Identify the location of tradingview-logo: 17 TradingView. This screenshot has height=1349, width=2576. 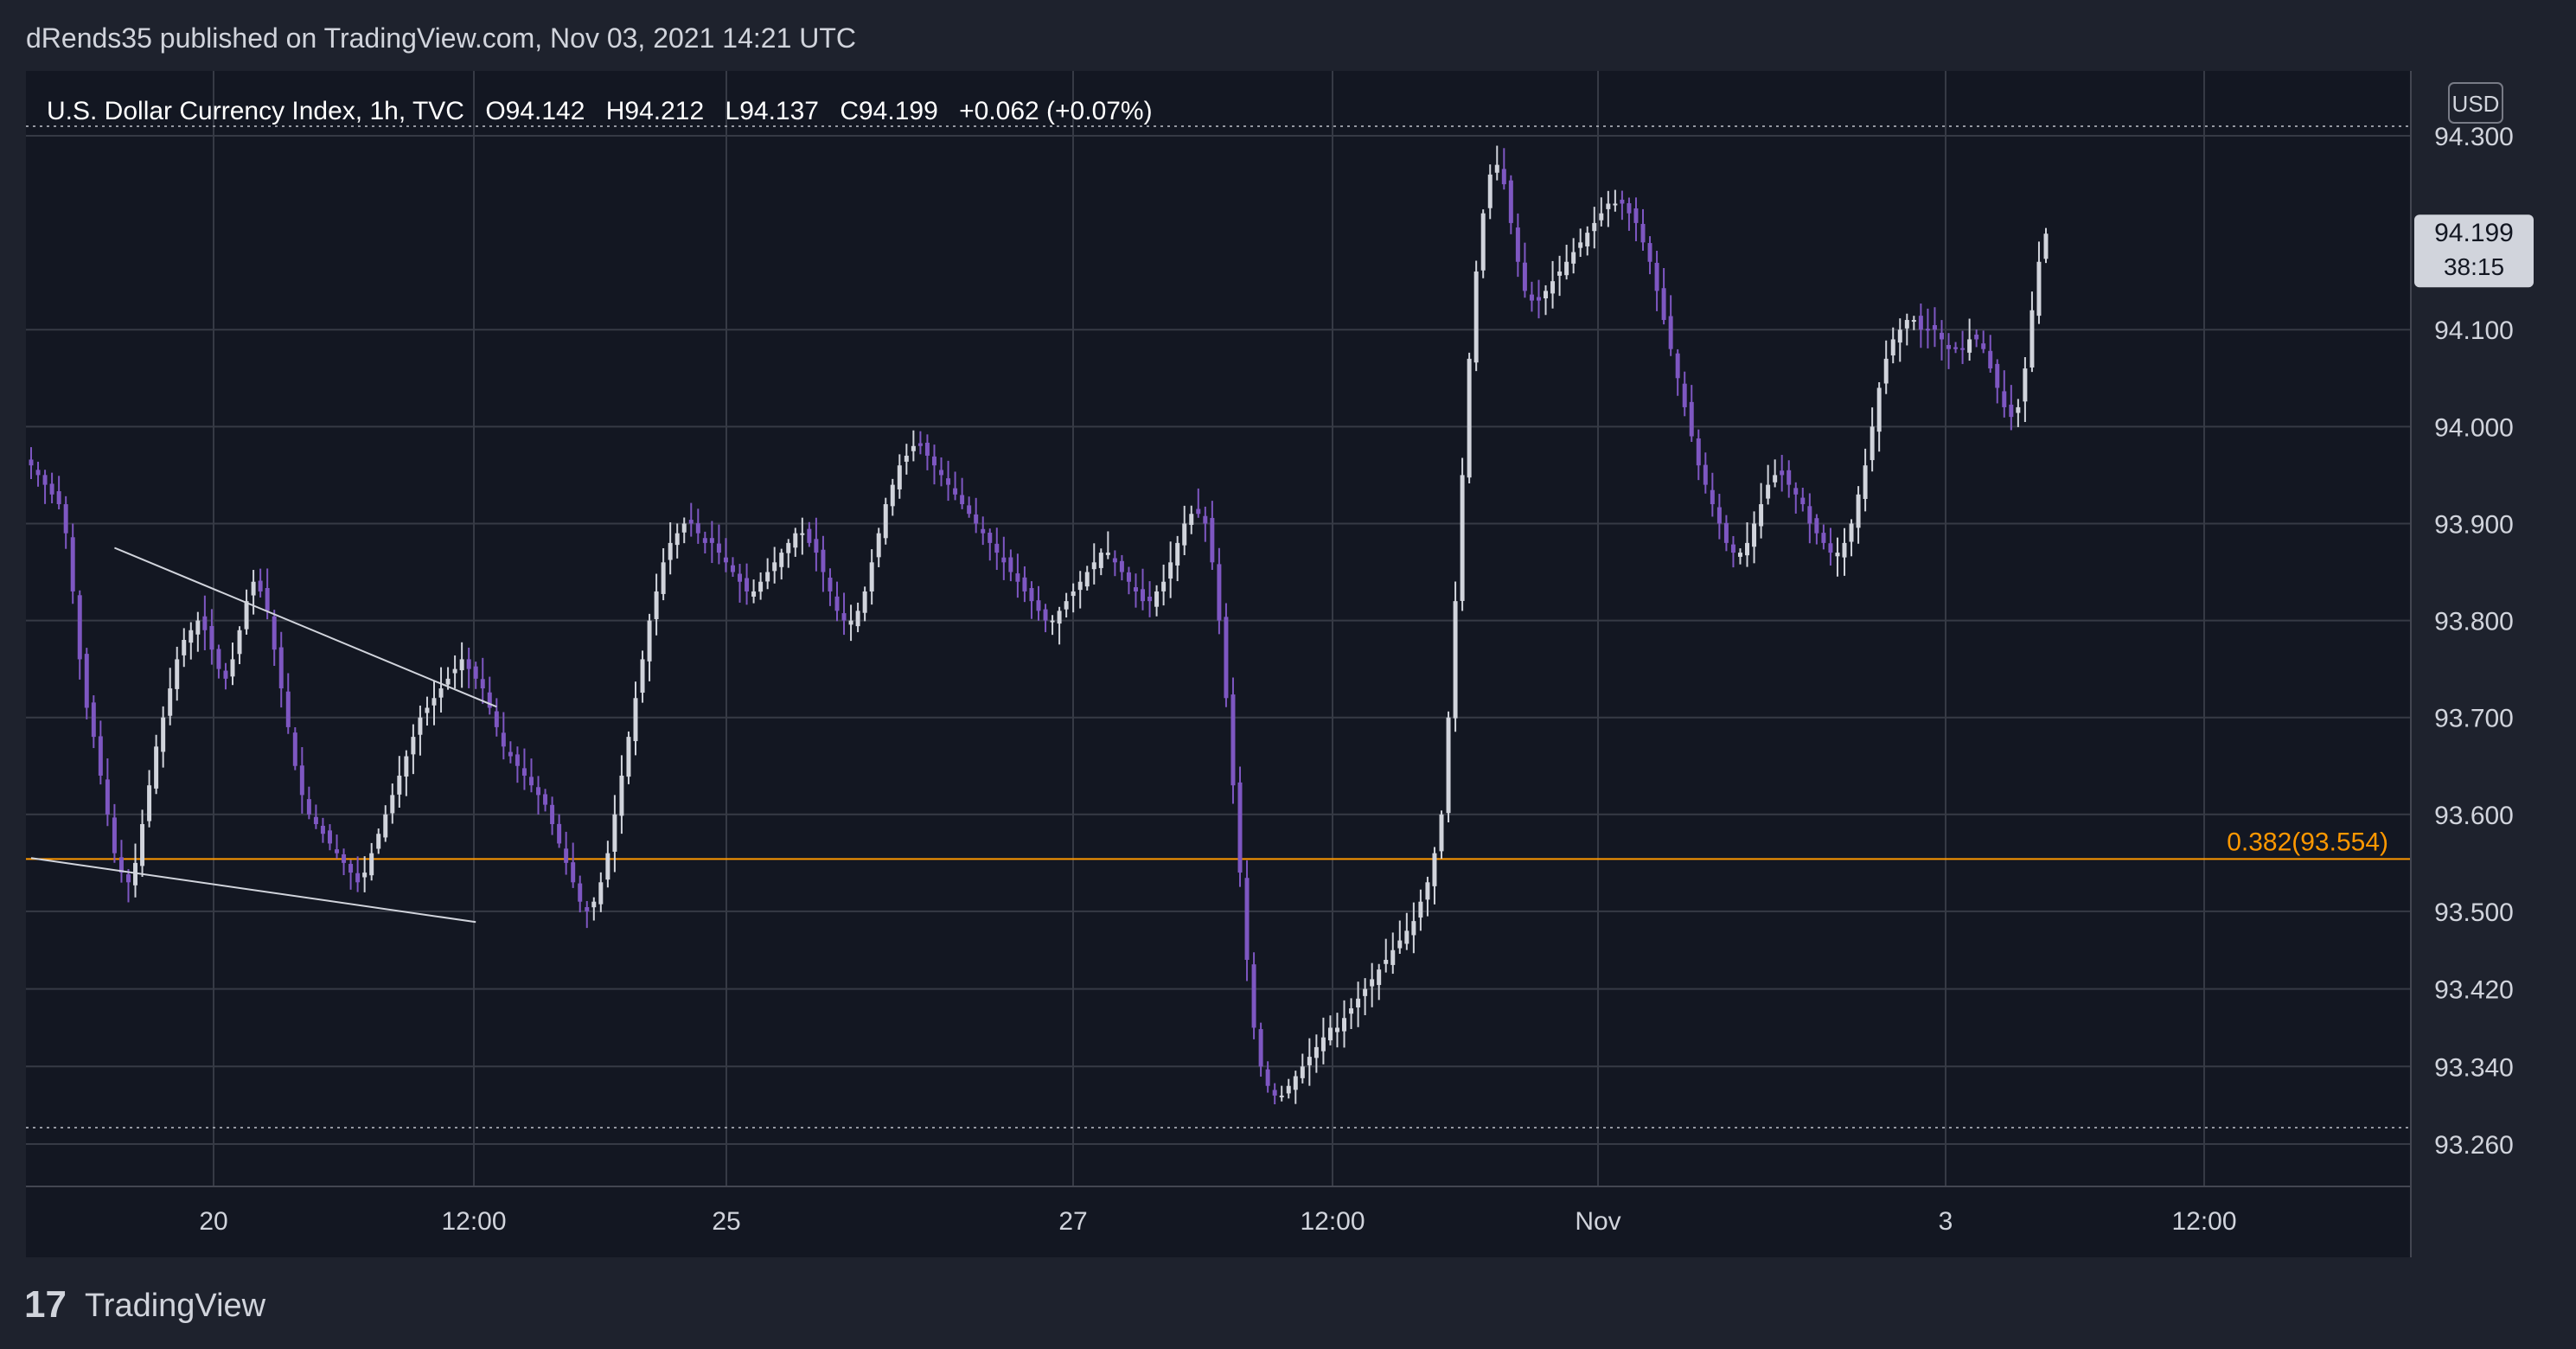
(145, 1304).